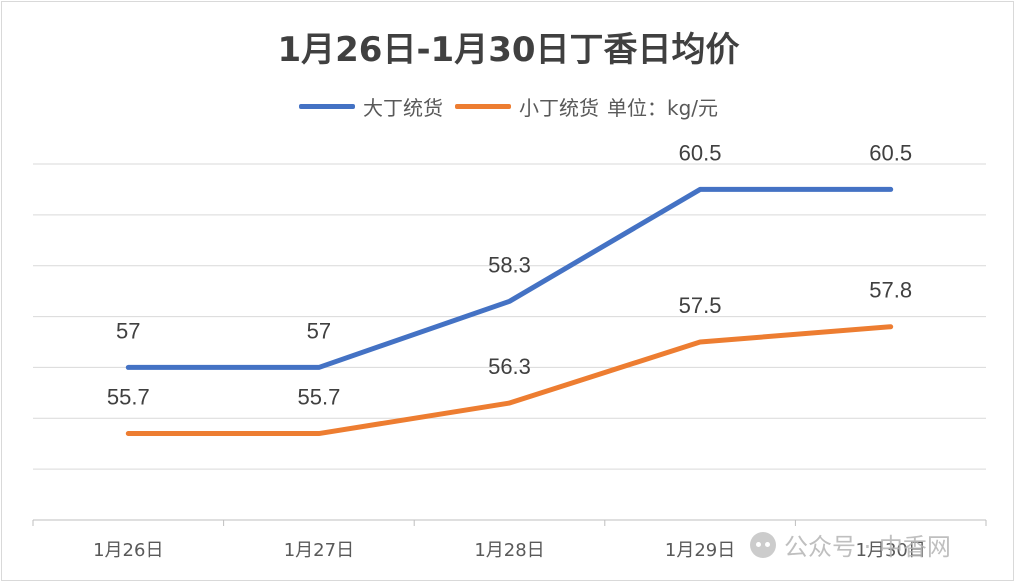  I want to click on chart-title: 1月26日-1月30日丁香日均价, so click(508, 50).